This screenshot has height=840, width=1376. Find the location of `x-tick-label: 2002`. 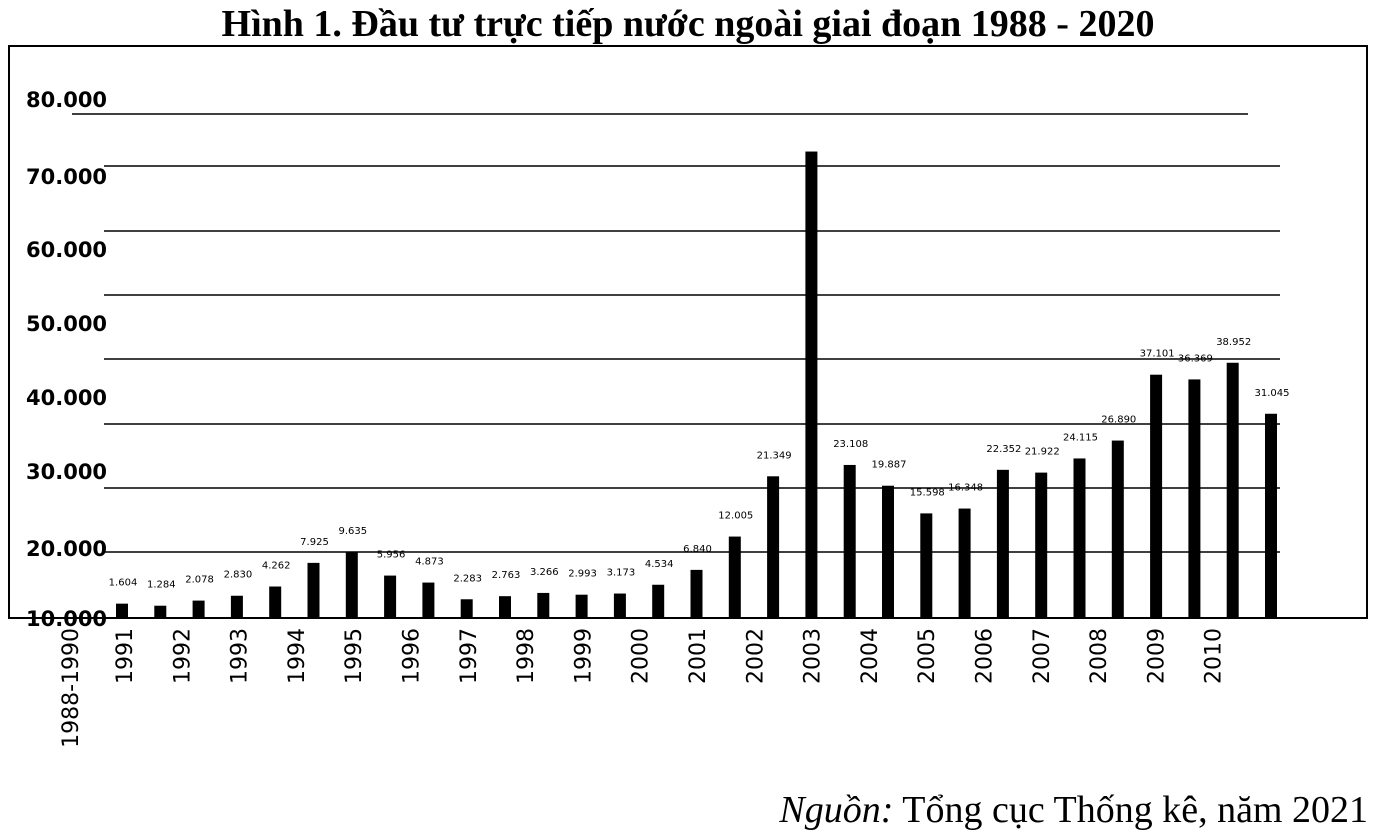

x-tick-label: 2002 is located at coordinates (755, 656).